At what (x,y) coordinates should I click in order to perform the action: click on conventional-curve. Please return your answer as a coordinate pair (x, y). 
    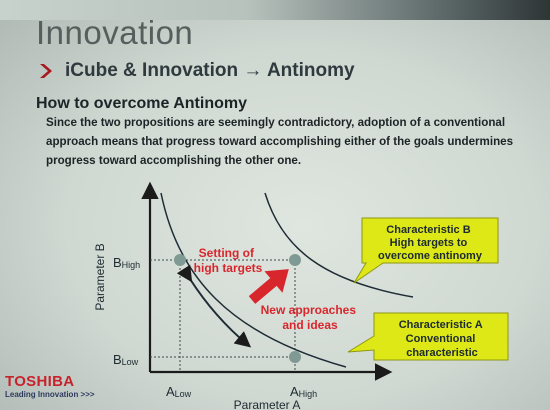
    Looking at the image, I should click on (253, 280).